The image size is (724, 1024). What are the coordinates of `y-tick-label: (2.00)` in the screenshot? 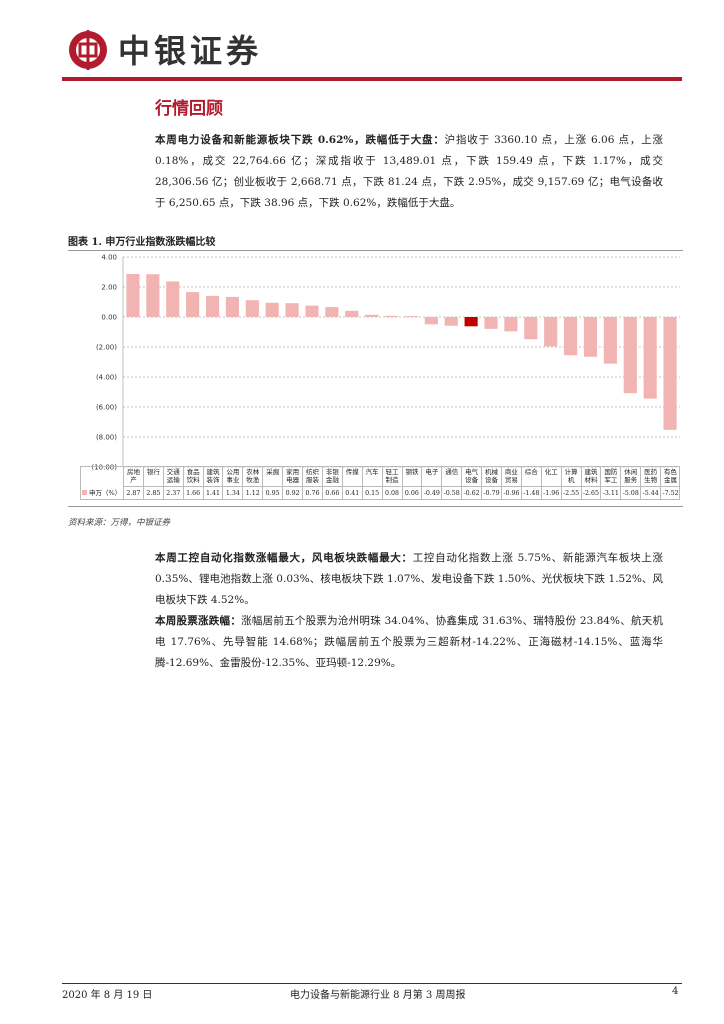 It's located at (106, 348).